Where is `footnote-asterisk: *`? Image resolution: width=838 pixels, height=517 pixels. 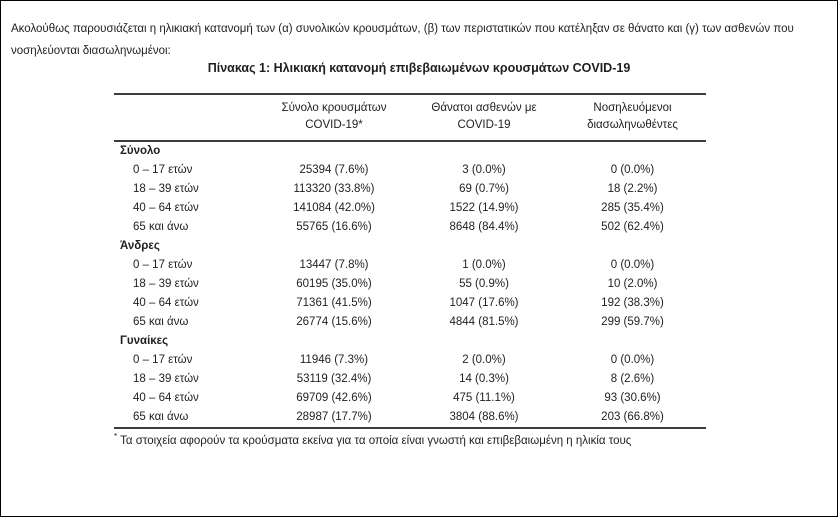 footnote-asterisk: * is located at coordinates (116, 436).